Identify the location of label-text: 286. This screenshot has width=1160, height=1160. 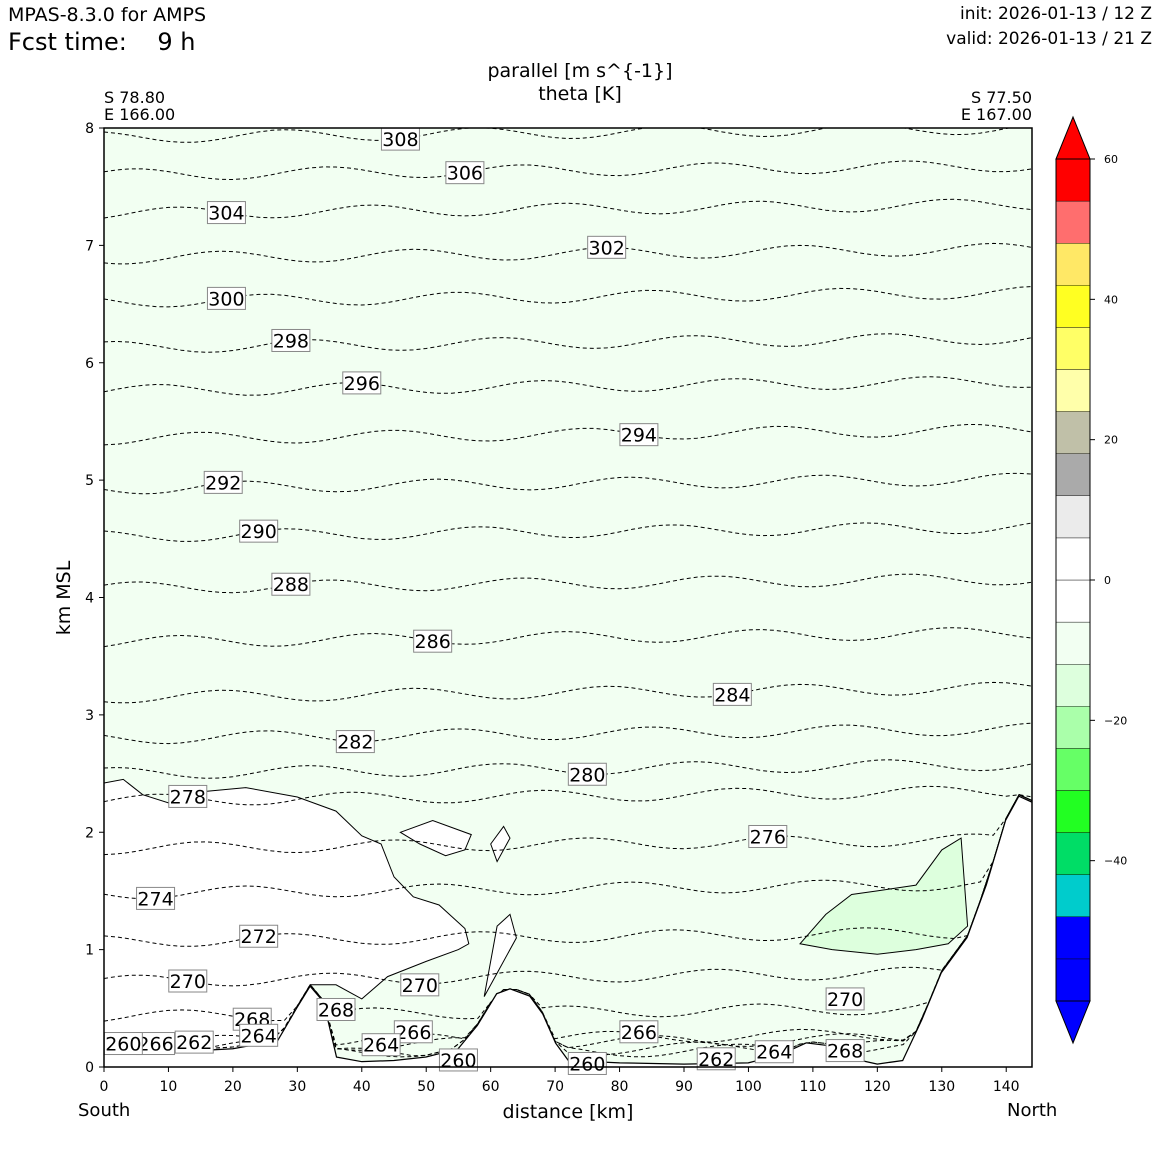
(433, 642).